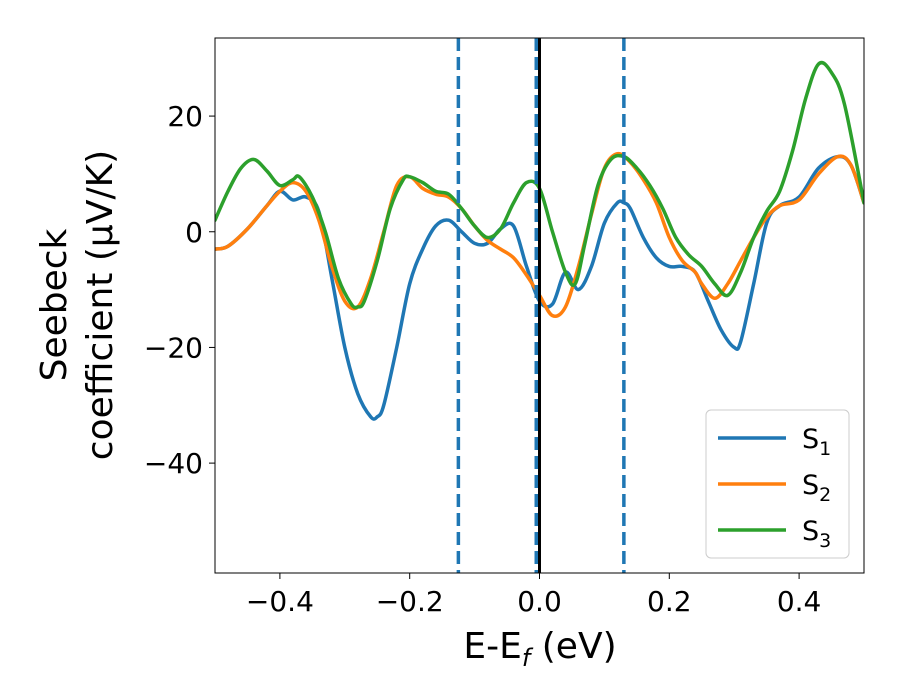  Describe the element at coordinates (100, 305) in the screenshot. I see `y-axis-title-line2: coefficient (μV/K)` at that location.